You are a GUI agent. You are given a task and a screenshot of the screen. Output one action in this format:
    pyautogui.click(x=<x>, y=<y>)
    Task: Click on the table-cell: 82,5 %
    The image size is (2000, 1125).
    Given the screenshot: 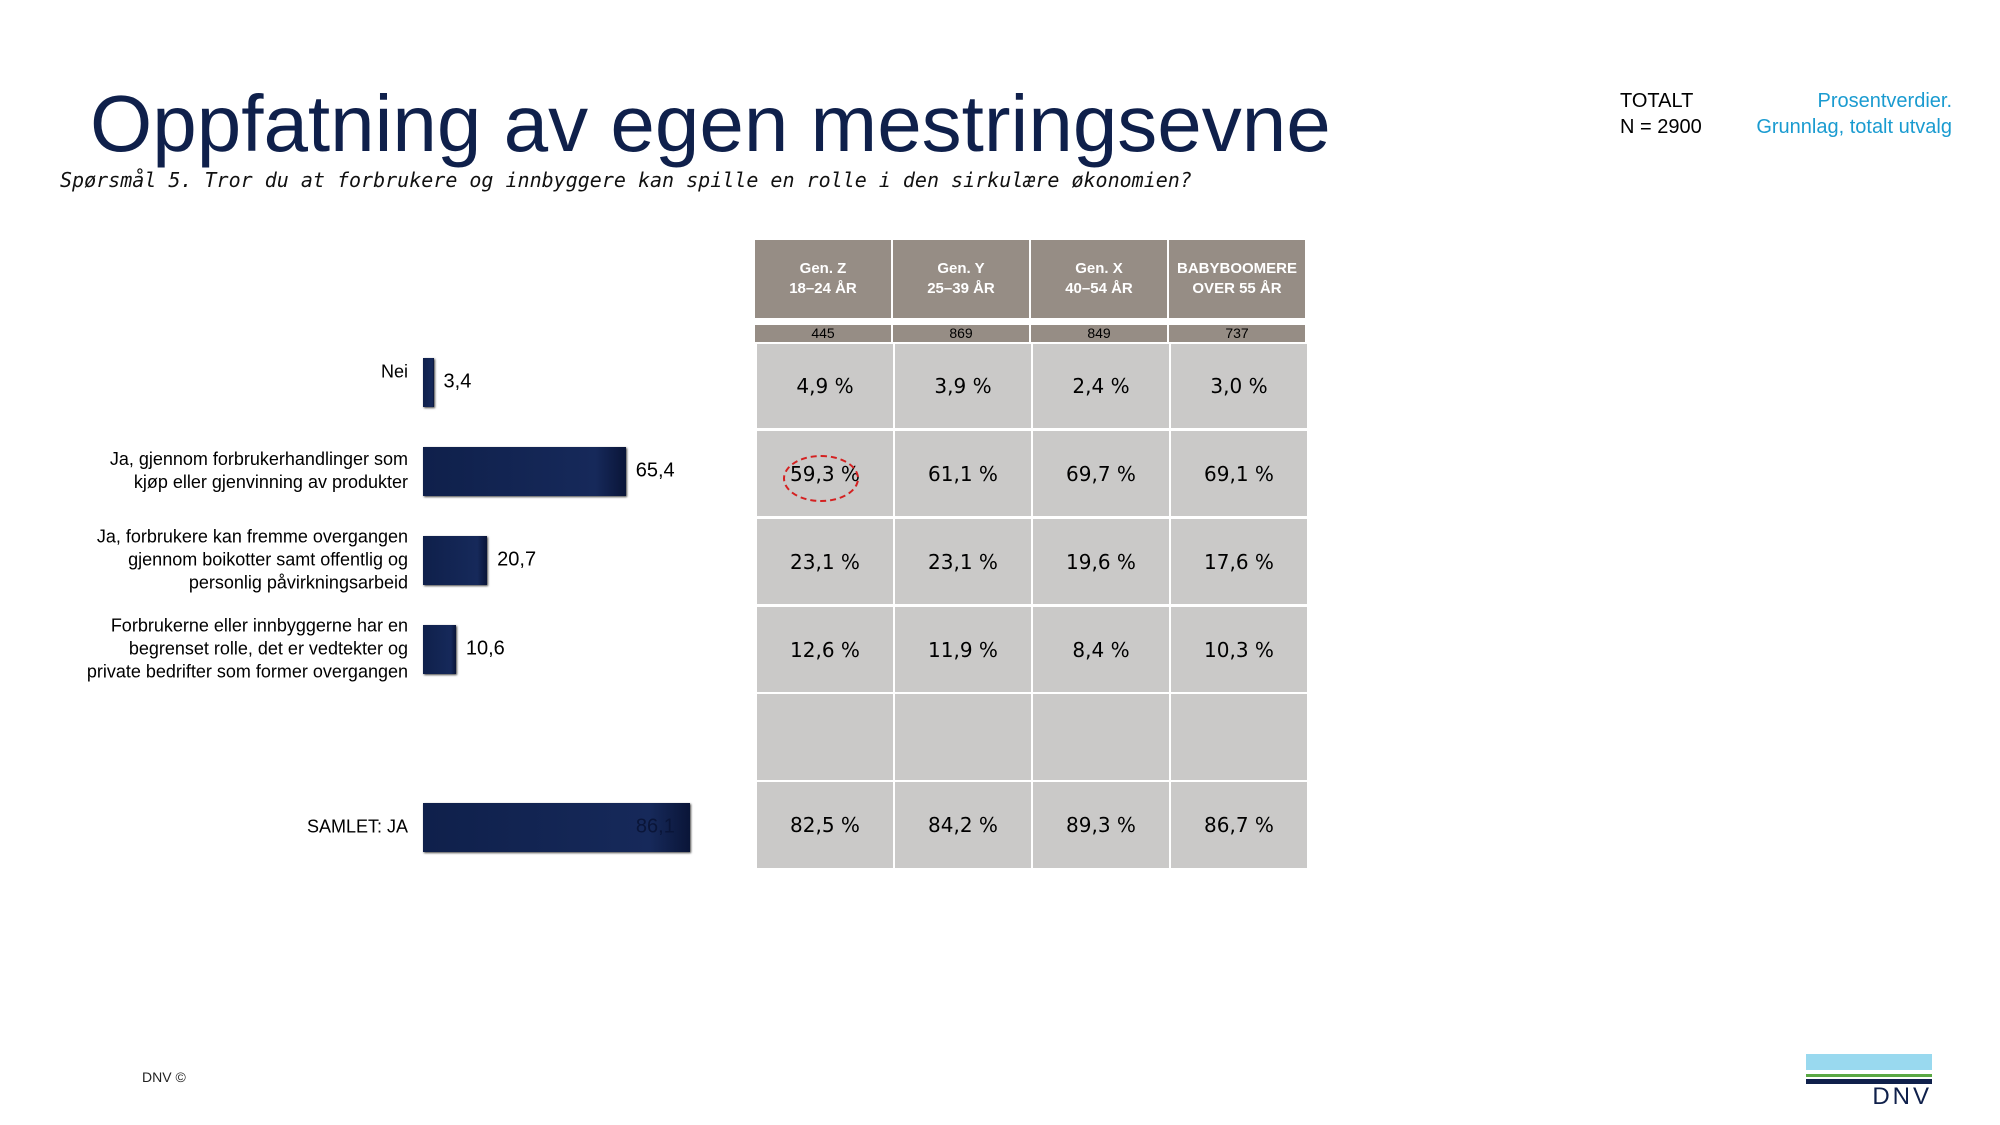 What is the action you would take?
    pyautogui.click(x=825, y=825)
    